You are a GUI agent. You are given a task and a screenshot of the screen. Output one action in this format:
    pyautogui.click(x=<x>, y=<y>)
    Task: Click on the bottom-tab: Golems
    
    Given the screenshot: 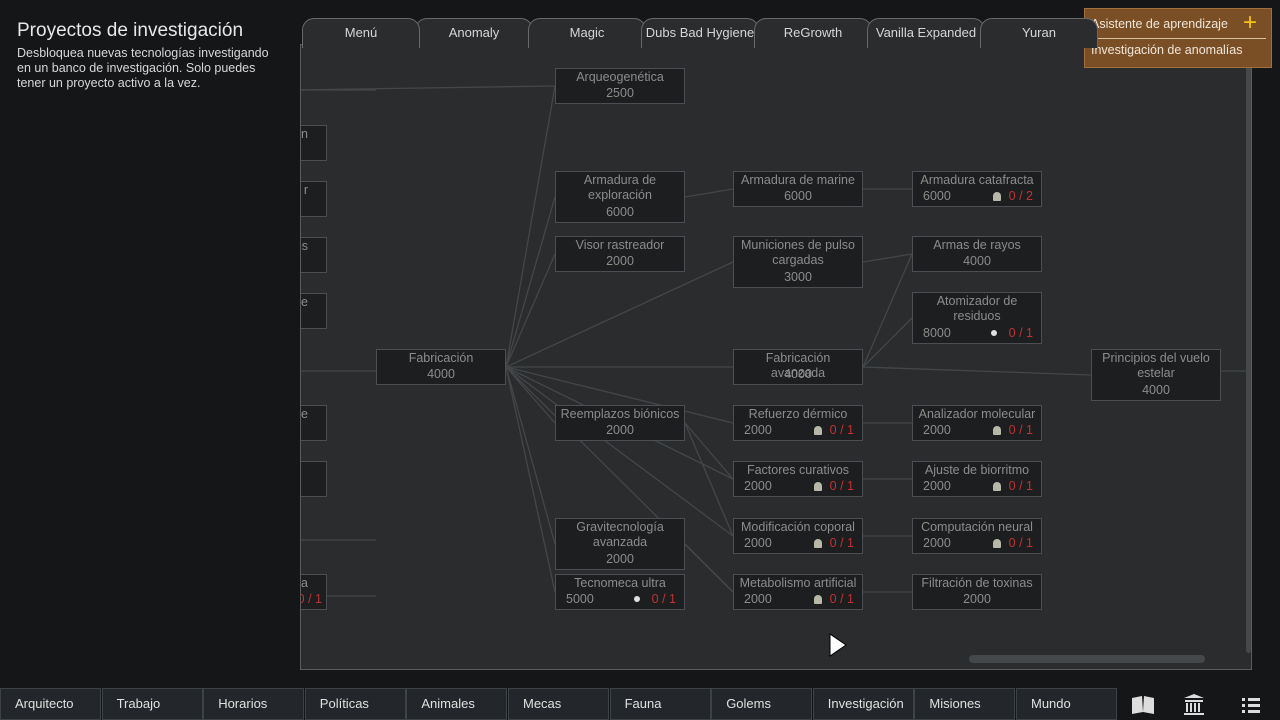 What is the action you would take?
    pyautogui.click(x=762, y=704)
    